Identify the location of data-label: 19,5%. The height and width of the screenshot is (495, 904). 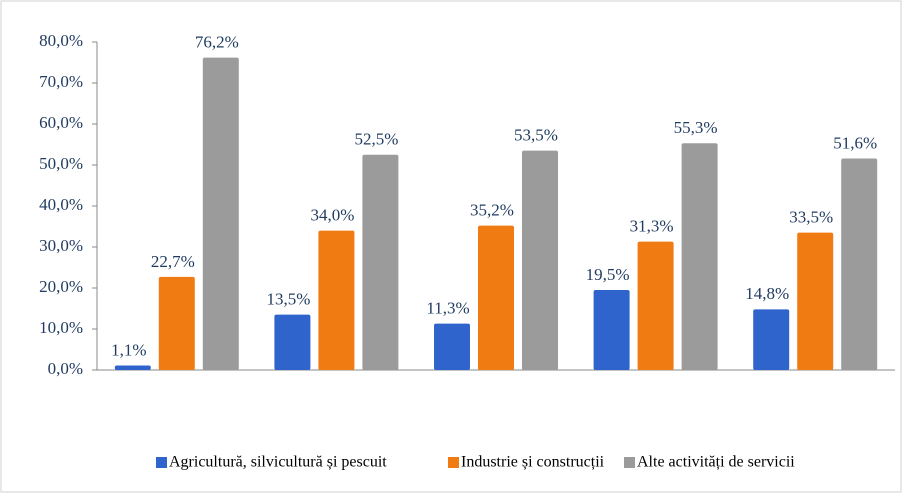
(608, 274).